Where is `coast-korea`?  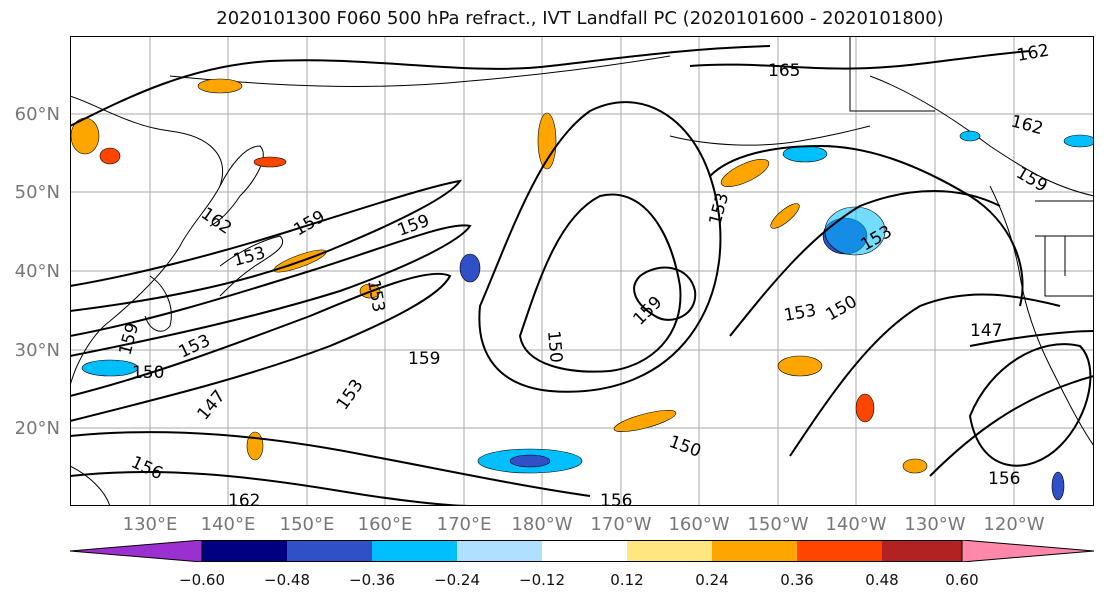 coast-korea is located at coordinates (158, 303).